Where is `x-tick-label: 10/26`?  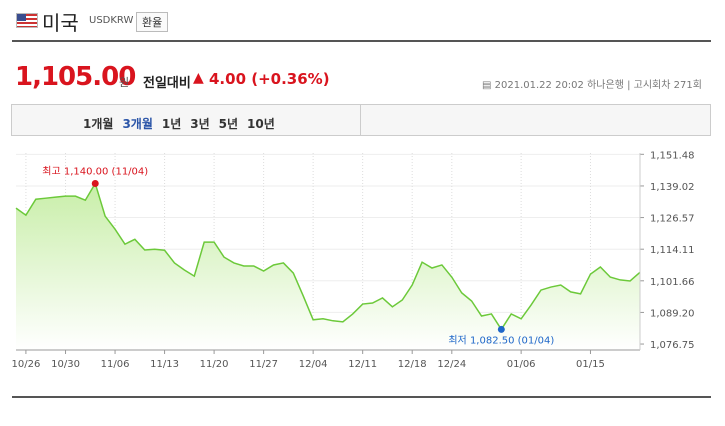 x-tick-label: 10/26 is located at coordinates (25, 364).